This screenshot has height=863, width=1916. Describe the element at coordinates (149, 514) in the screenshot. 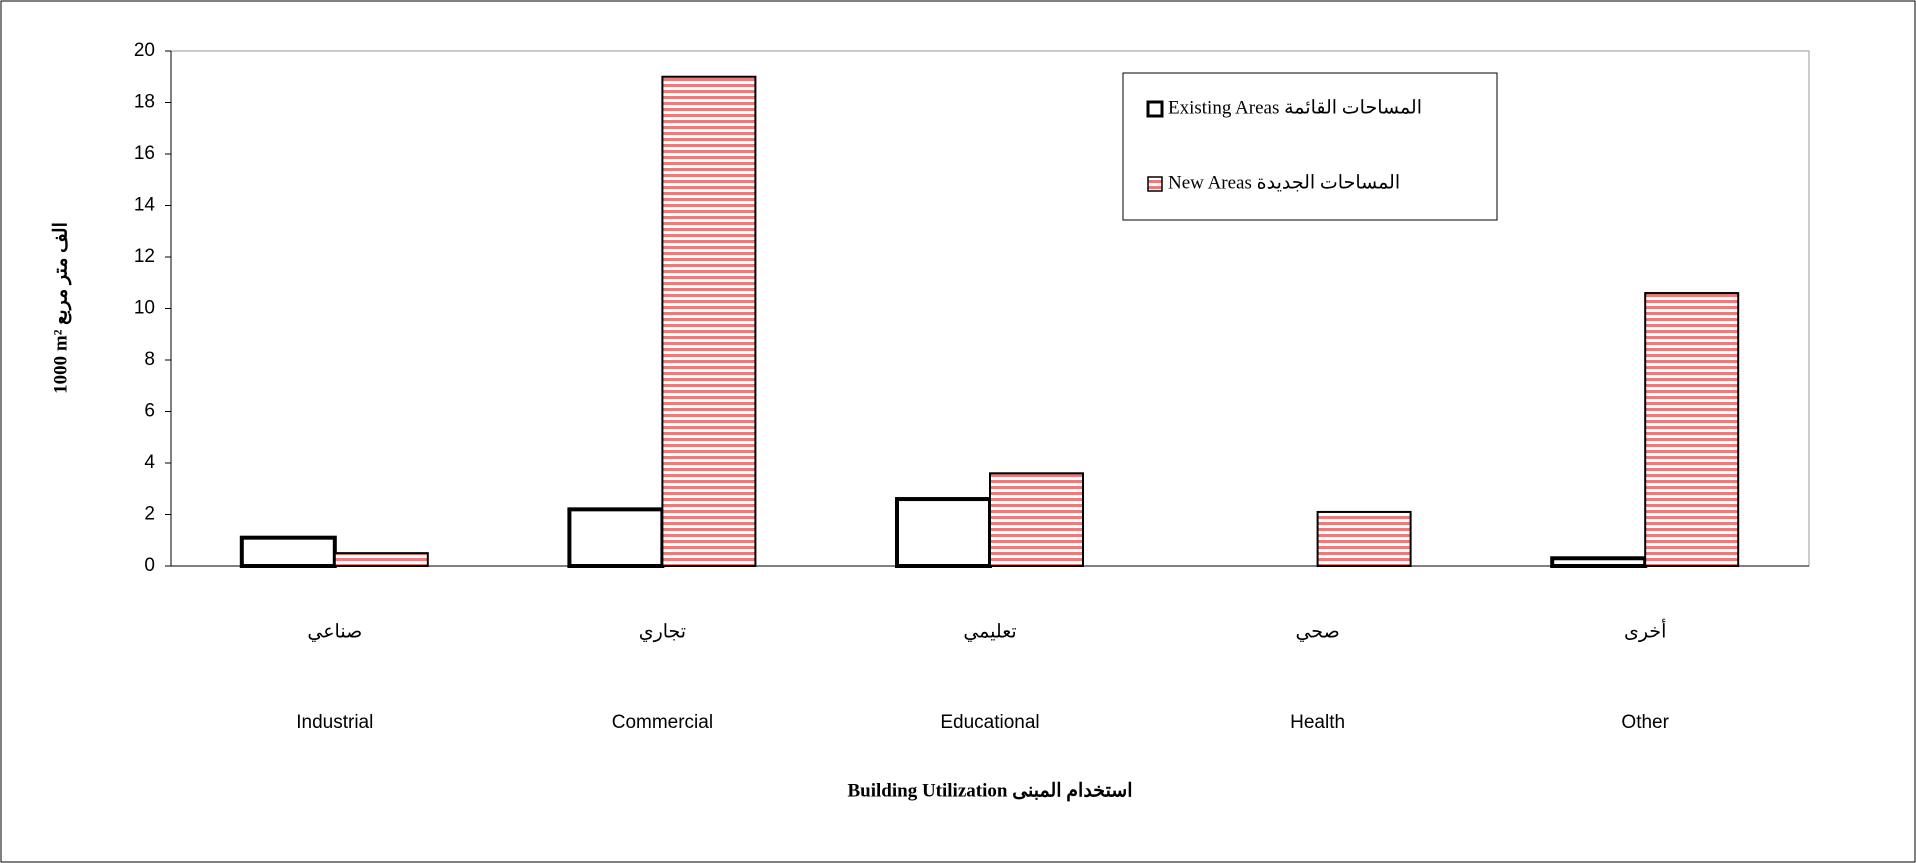

I see `y-tick-label: 2` at that location.